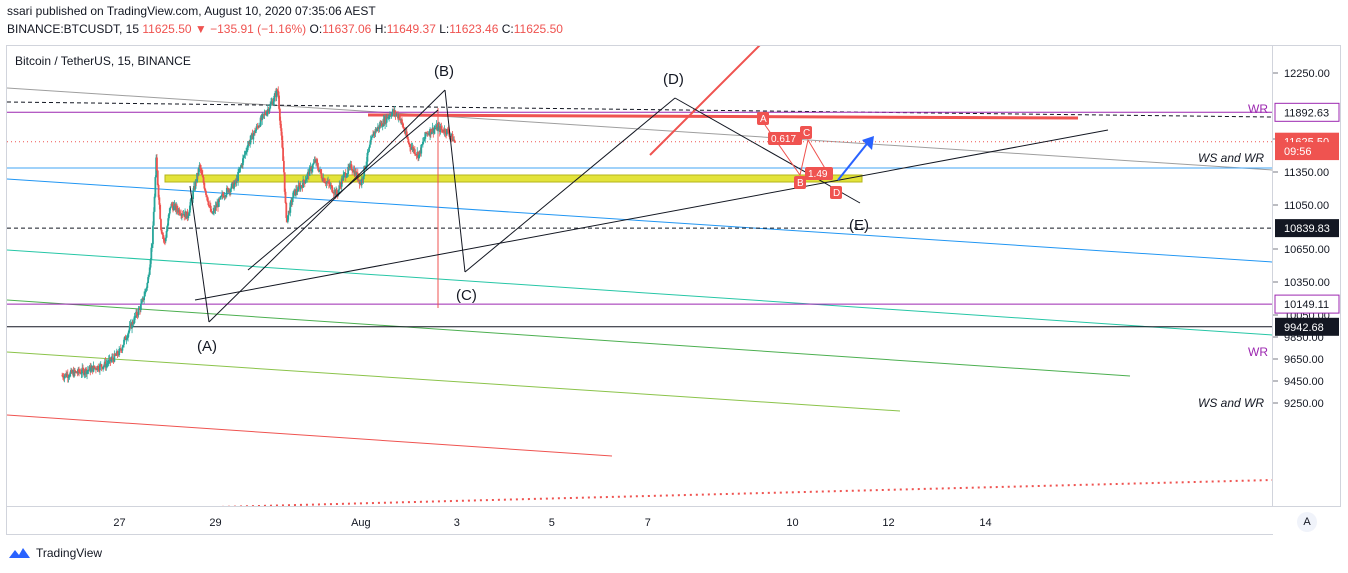 Image resolution: width=1348 pixels, height=573 pixels. I want to click on low-label: L:, so click(444, 29).